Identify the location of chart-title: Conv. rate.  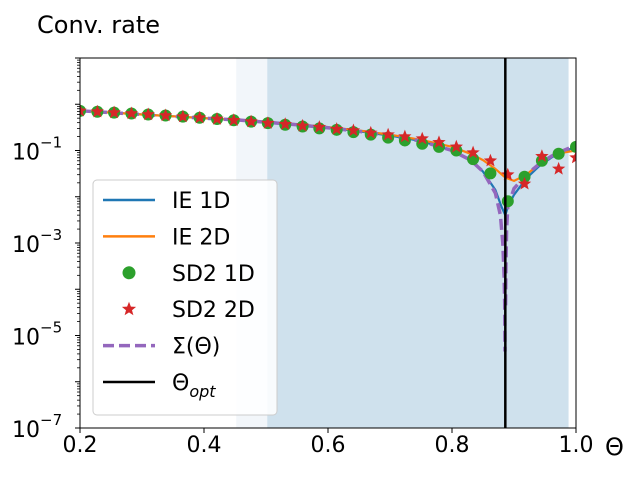
(98, 25).